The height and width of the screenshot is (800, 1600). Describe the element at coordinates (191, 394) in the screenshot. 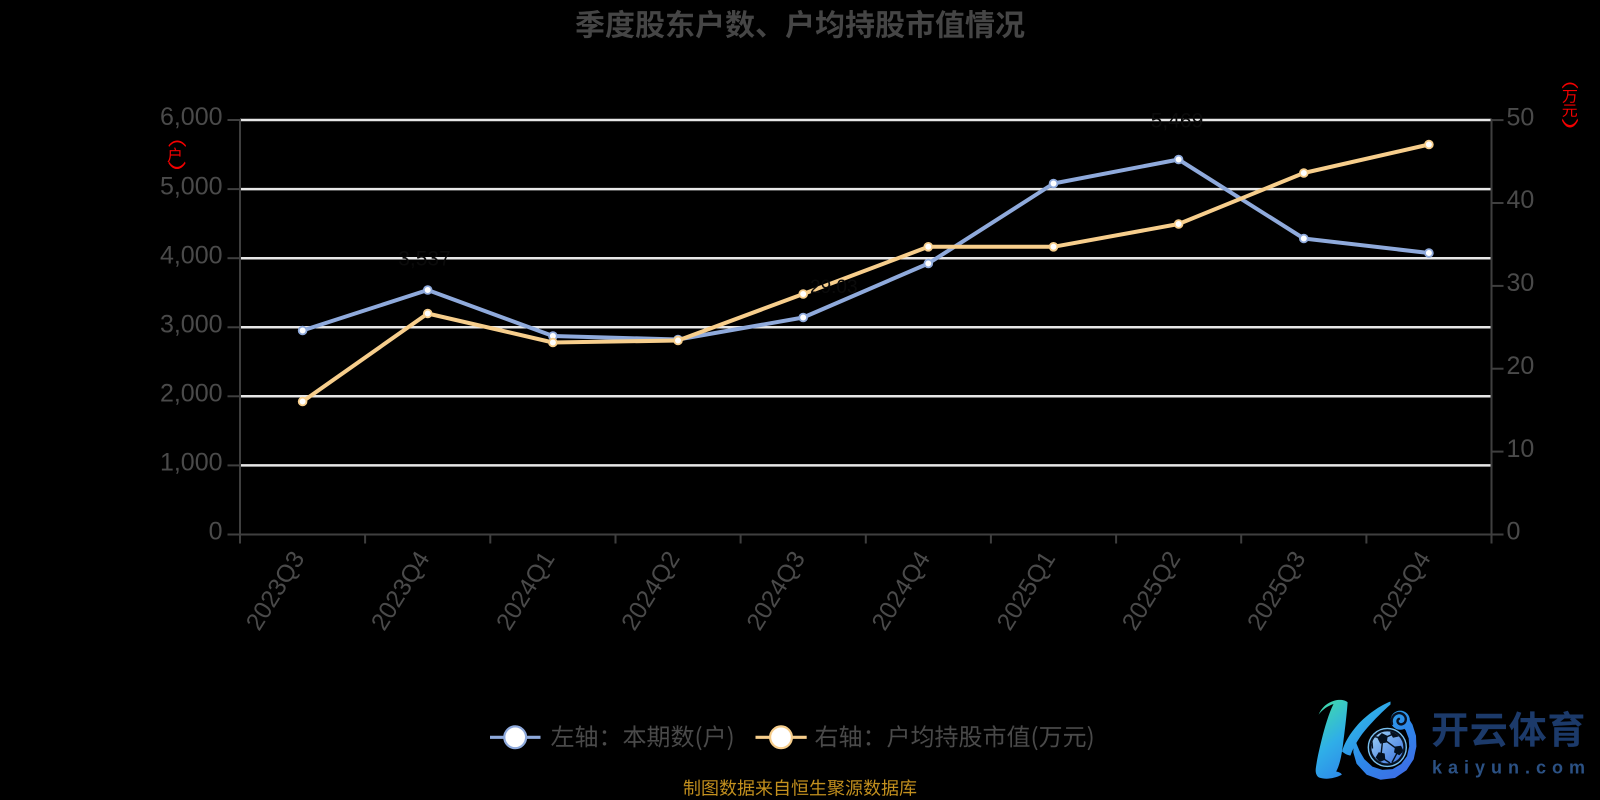

I see `svg-text: 2,000` at that location.